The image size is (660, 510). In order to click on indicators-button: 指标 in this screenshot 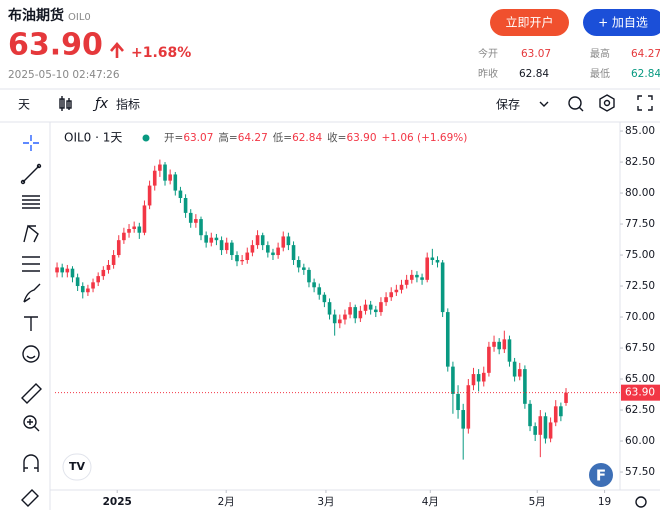, I will do `click(128, 104)`.